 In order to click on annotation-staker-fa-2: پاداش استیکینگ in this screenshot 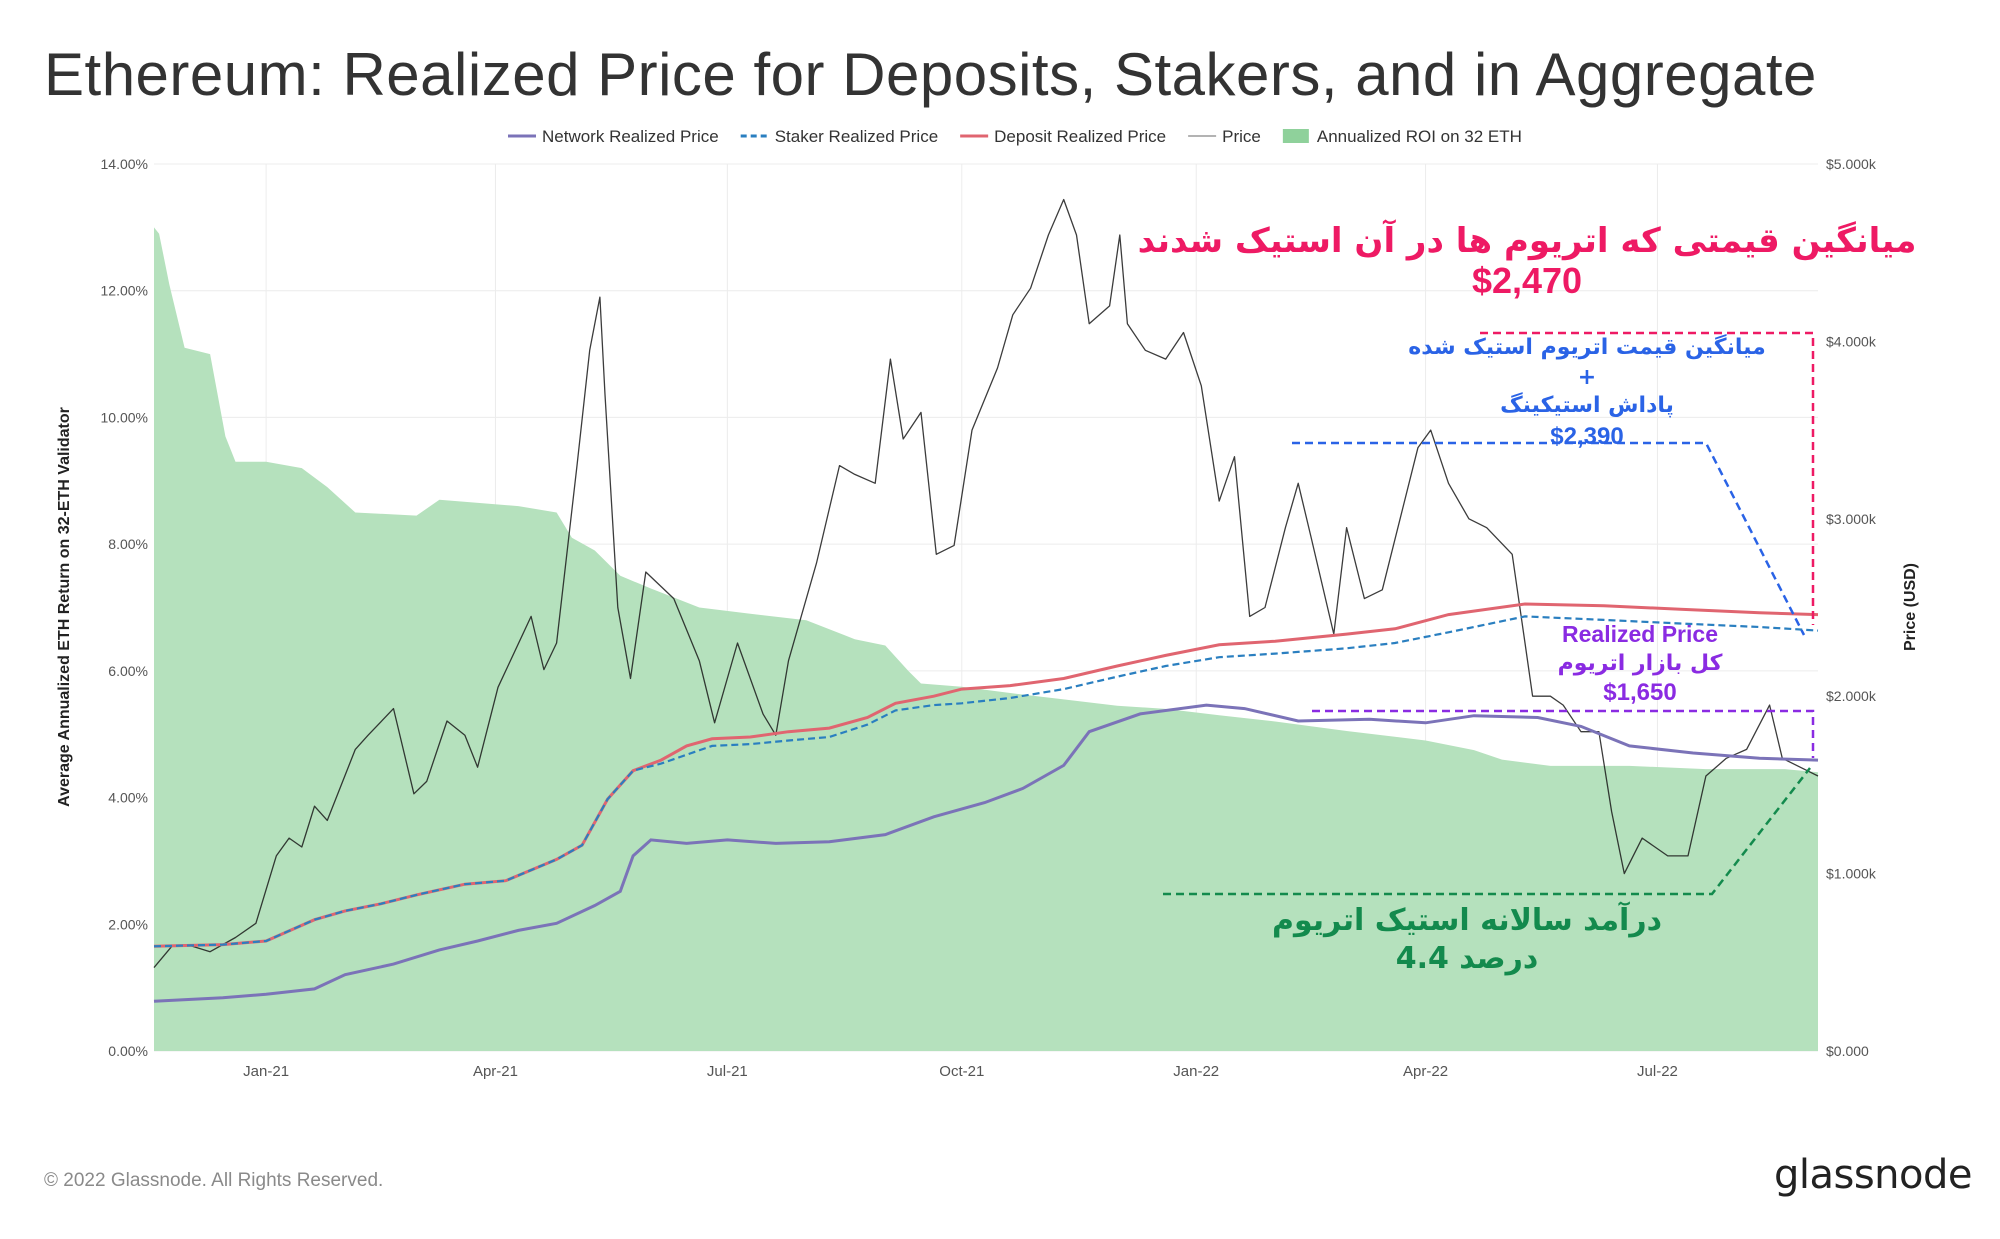, I will do `click(1587, 404)`.